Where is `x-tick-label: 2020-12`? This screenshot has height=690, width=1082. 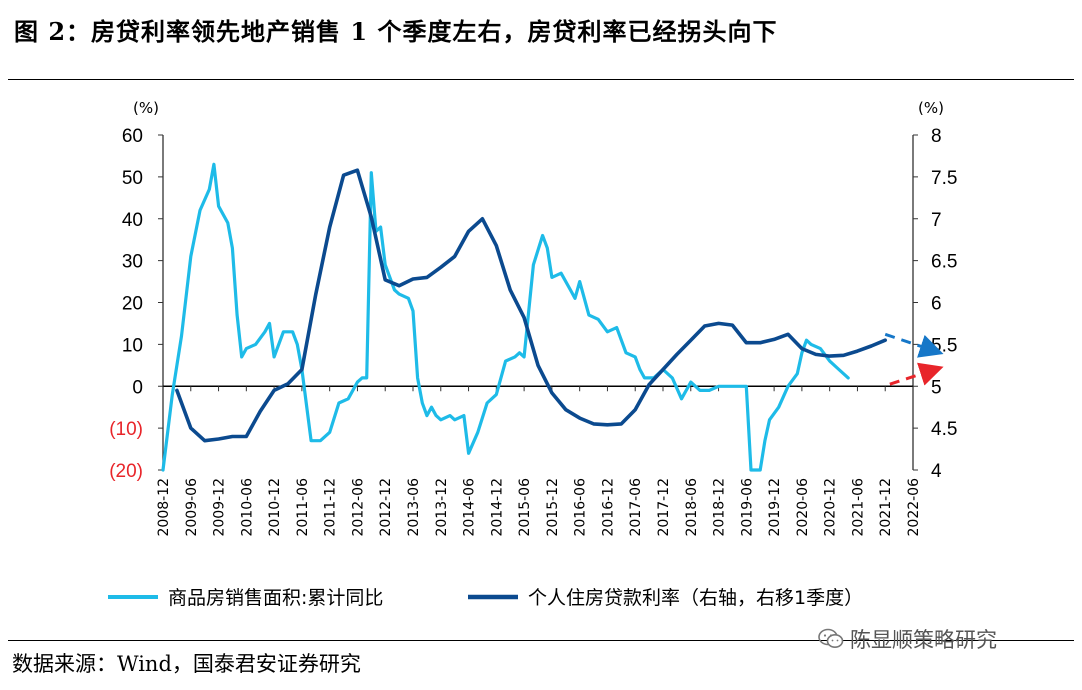 x-tick-label: 2020-12 is located at coordinates (831, 507).